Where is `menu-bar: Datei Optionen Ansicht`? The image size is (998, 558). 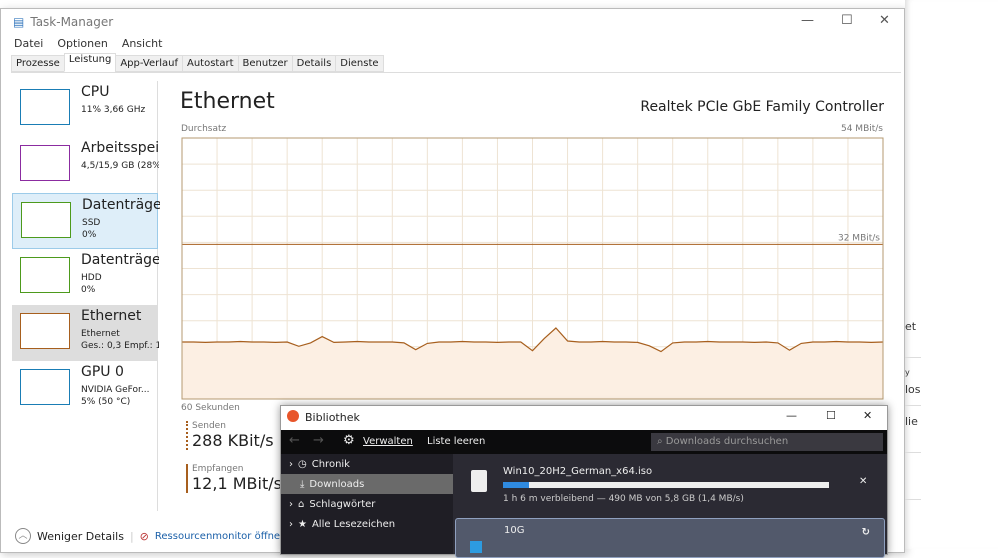
menu-bar: Datei Optionen Ansicht is located at coordinates (88, 43).